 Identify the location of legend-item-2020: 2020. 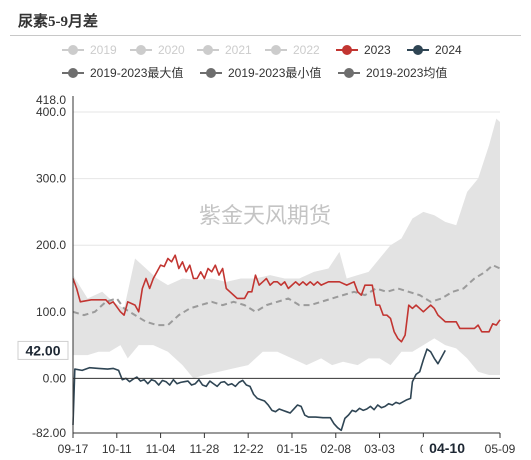
(157, 50).